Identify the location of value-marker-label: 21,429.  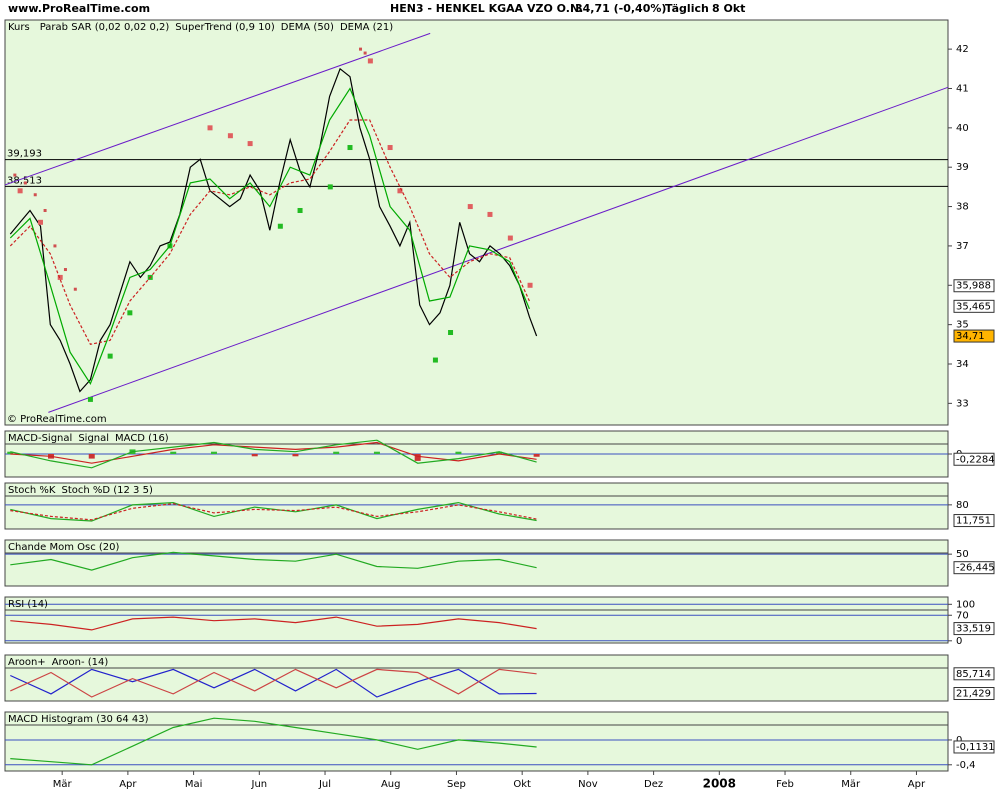
(973, 694).